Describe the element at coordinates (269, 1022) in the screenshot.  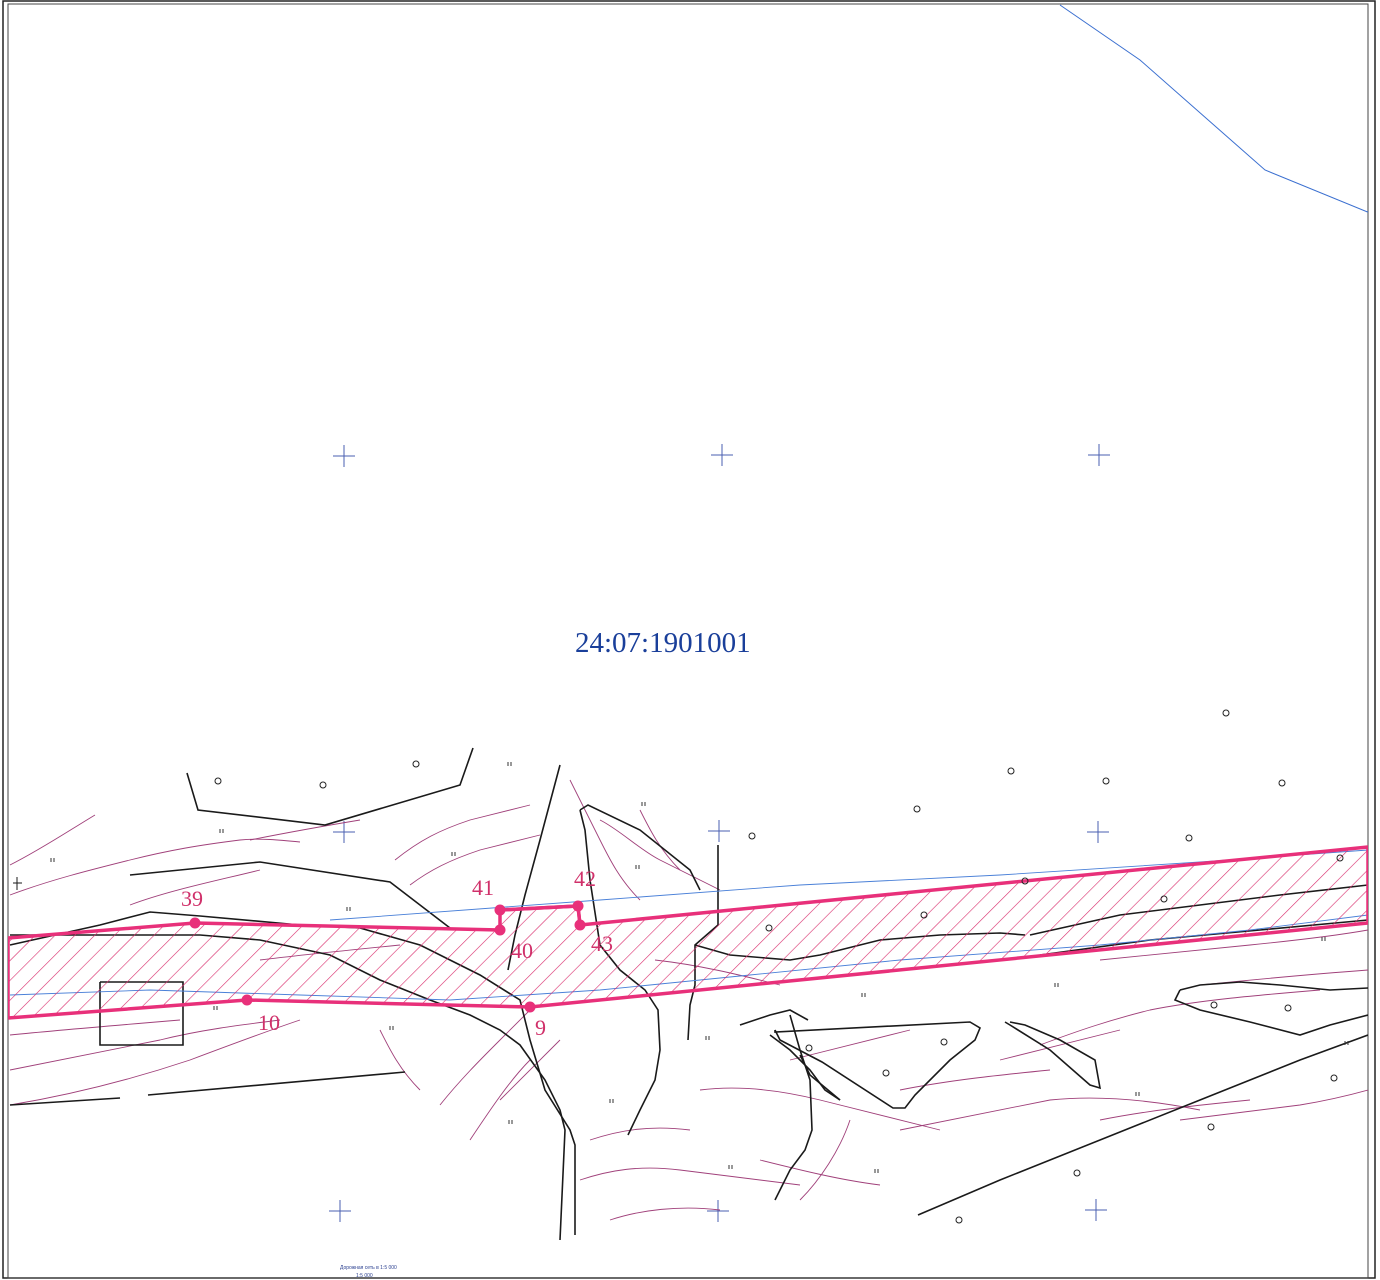
I see `point-label: 10` at that location.